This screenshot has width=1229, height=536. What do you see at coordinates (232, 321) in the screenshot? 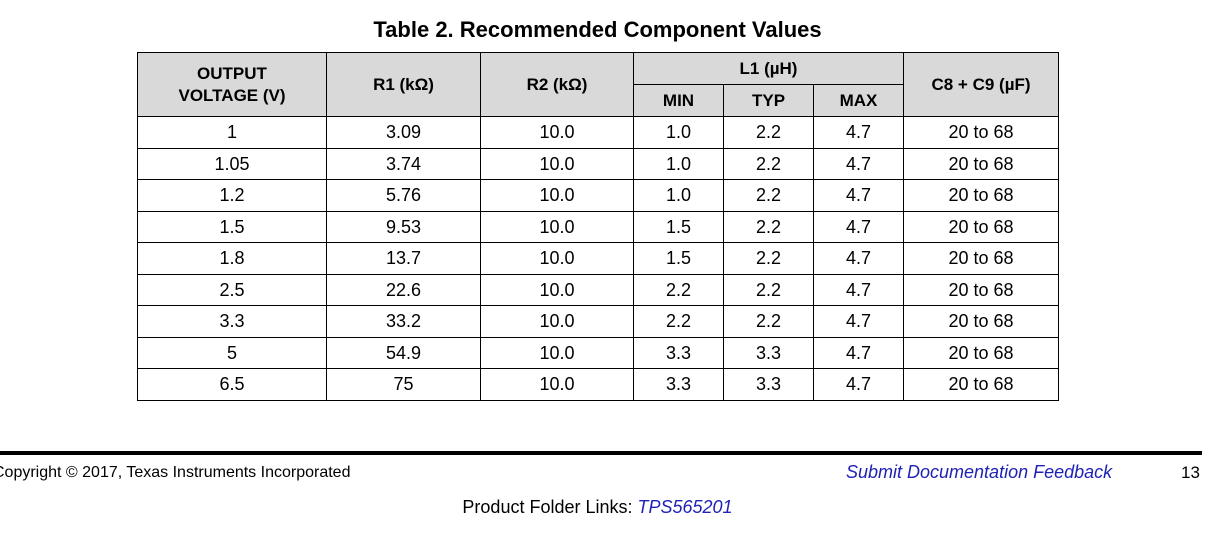
I see `cell-output-voltage: 3.3` at bounding box center [232, 321].